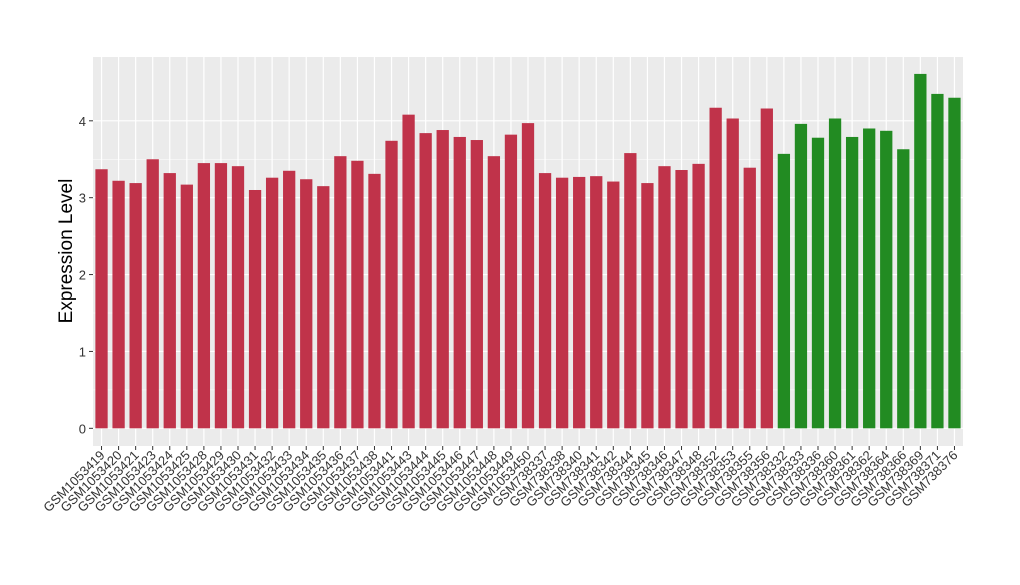 The height and width of the screenshot is (585, 1020). What do you see at coordinates (82, 198) in the screenshot?
I see `y-tick-label: 3` at bounding box center [82, 198].